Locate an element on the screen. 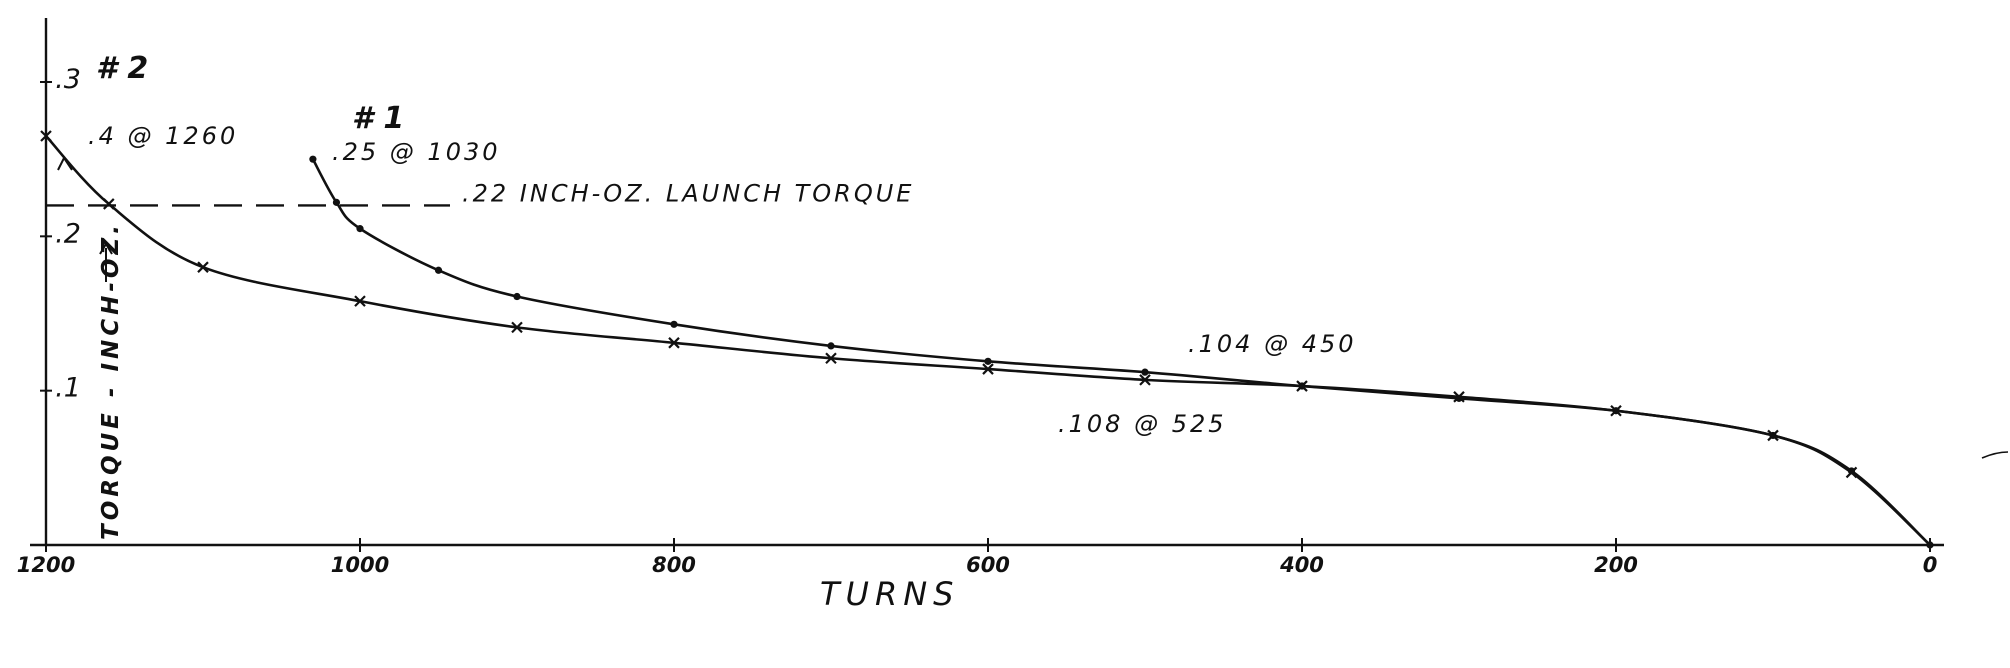 This screenshot has width=2010, height=668. x-tick-label: 600 is located at coordinates (988, 565).